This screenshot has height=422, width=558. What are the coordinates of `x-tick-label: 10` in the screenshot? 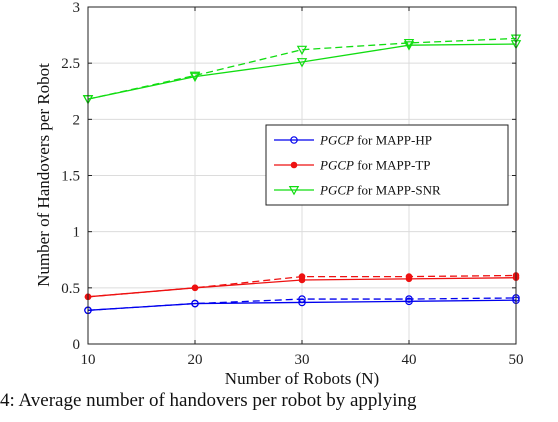 It's located at (88, 360).